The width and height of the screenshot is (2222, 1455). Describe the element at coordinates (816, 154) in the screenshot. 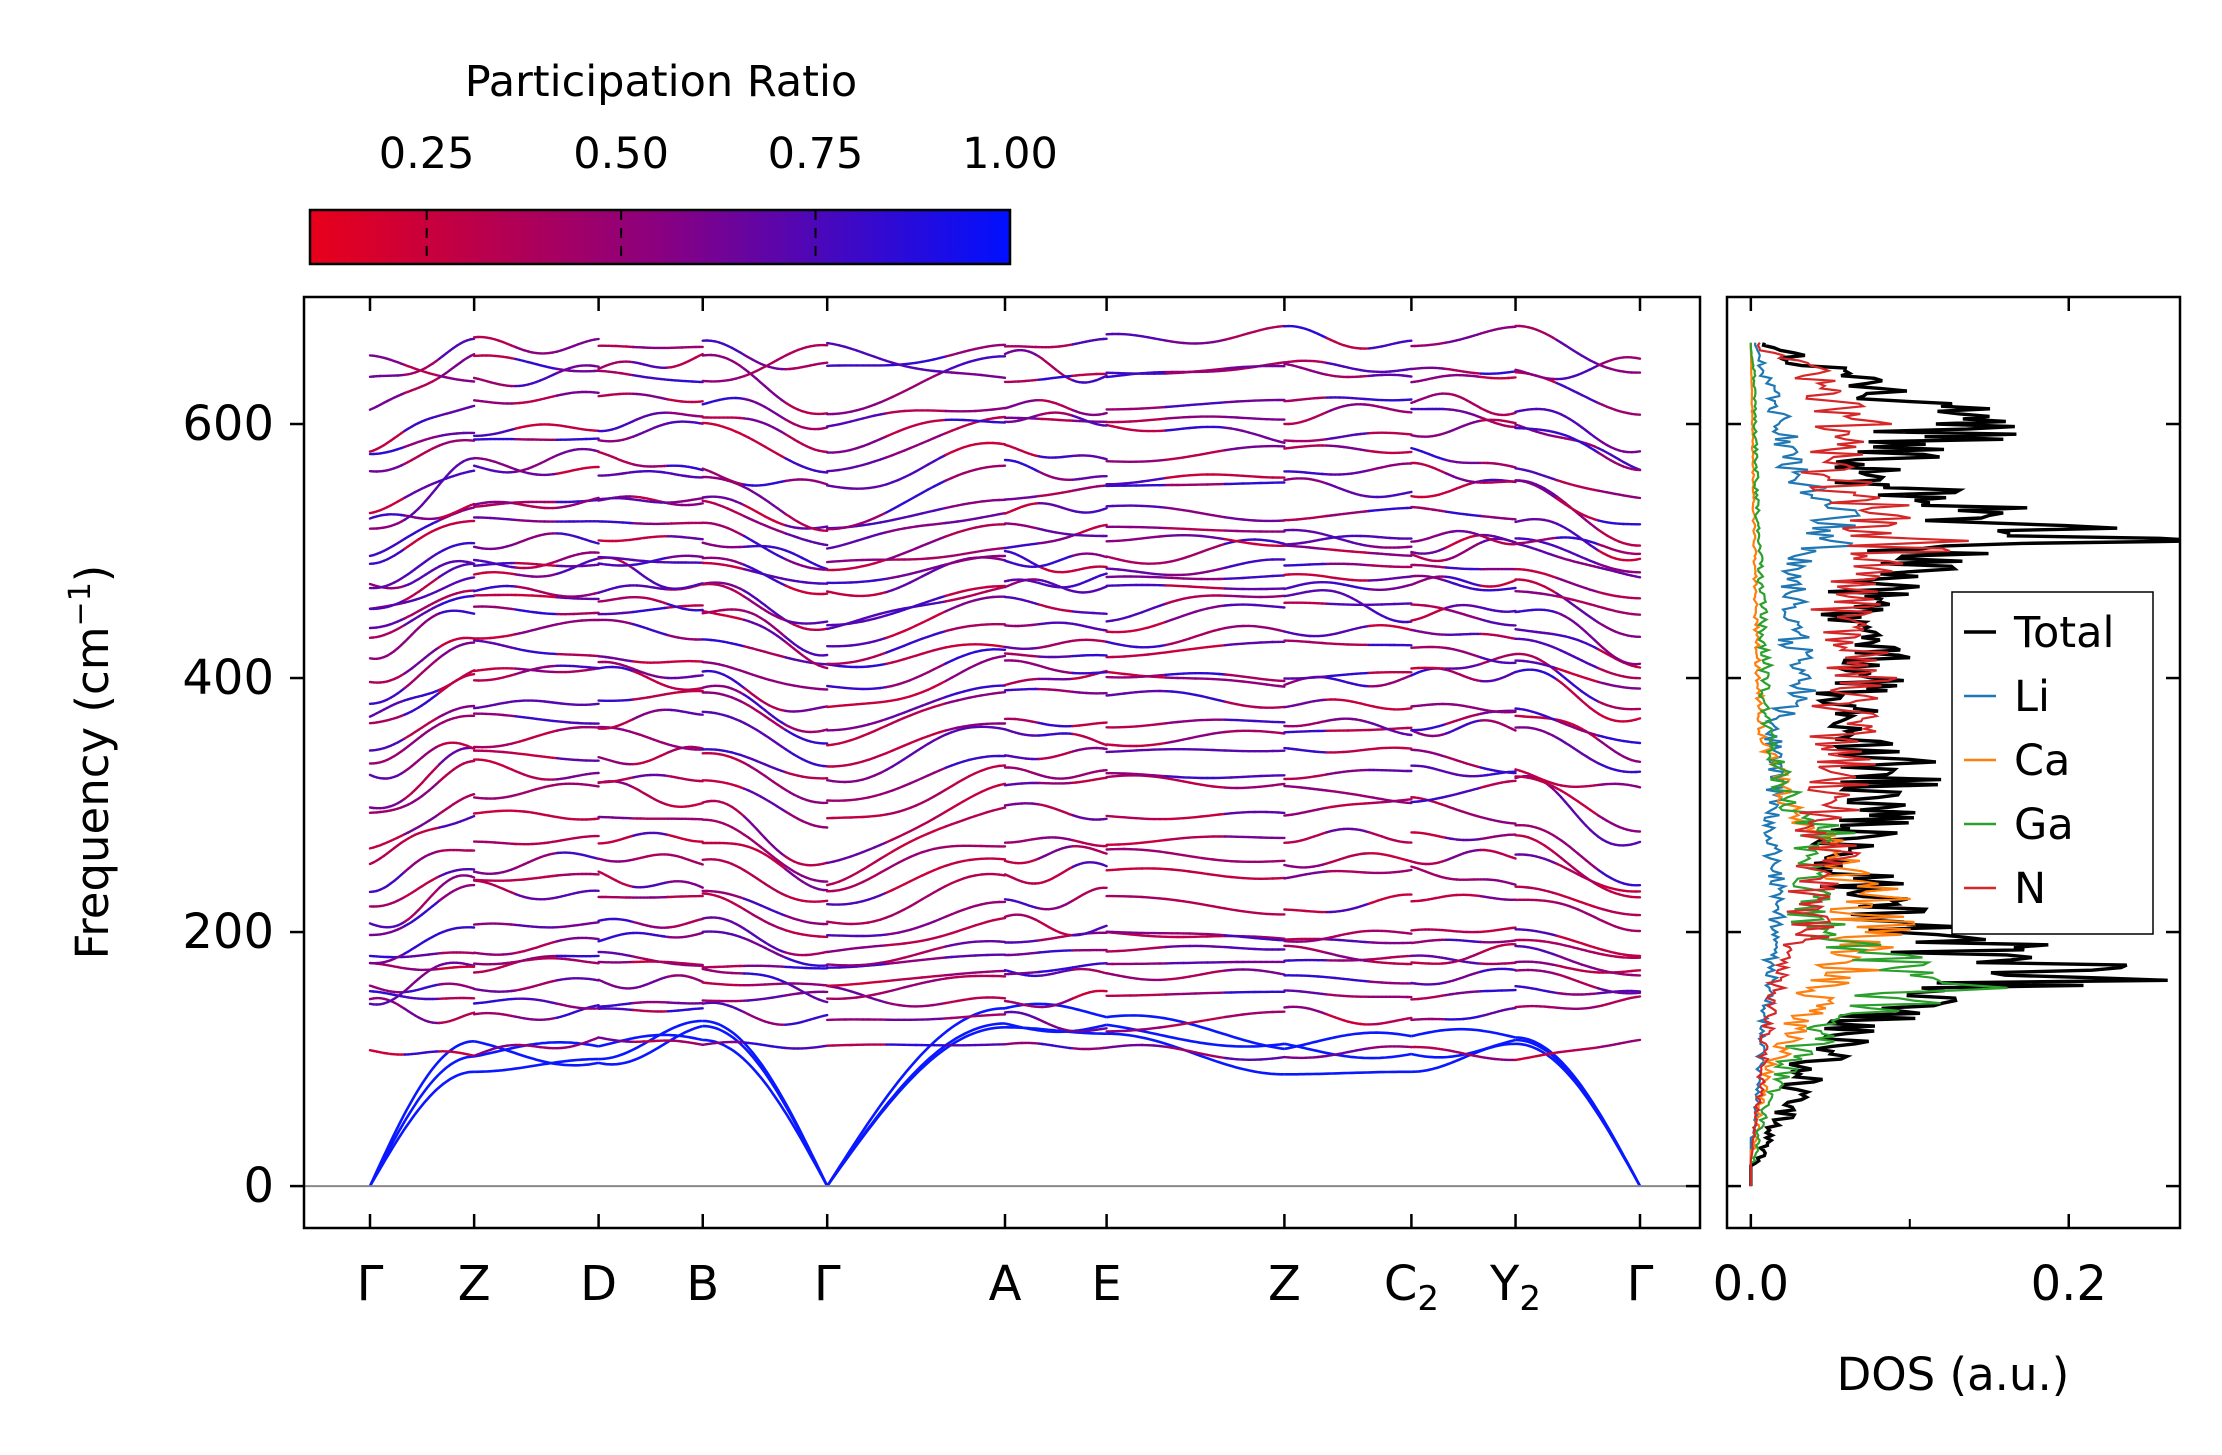

I see `colorbar-tick-label: 0.75` at that location.